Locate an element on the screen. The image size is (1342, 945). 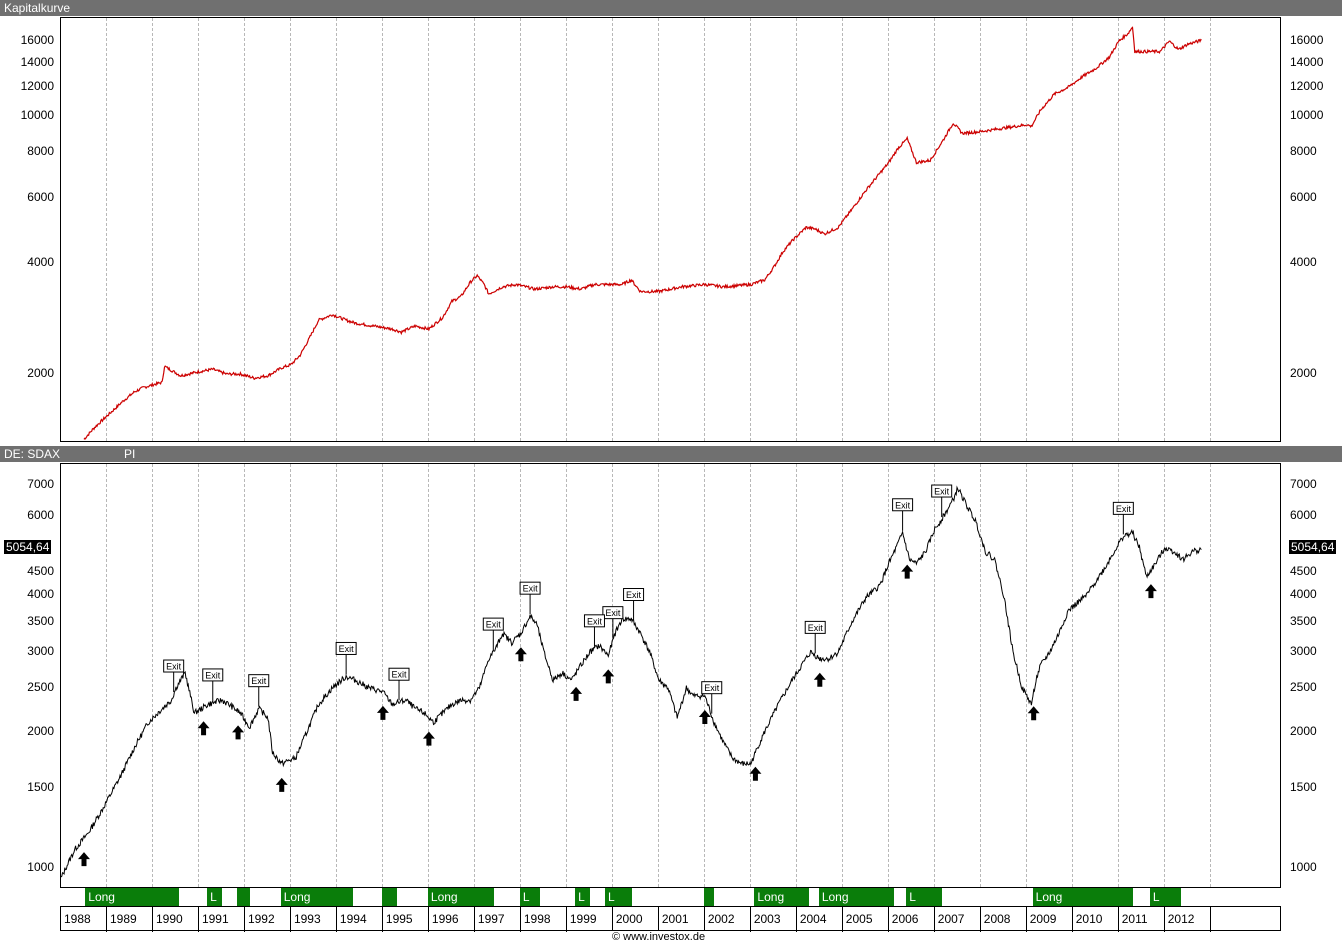
last-value-label-left: 5054,64 is located at coordinates (28, 547).